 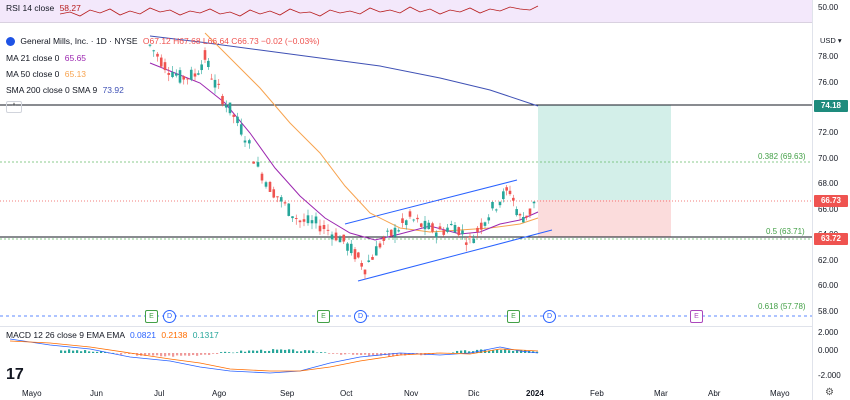 I want to click on earnings-event-upcoming: E, so click(x=696, y=316).